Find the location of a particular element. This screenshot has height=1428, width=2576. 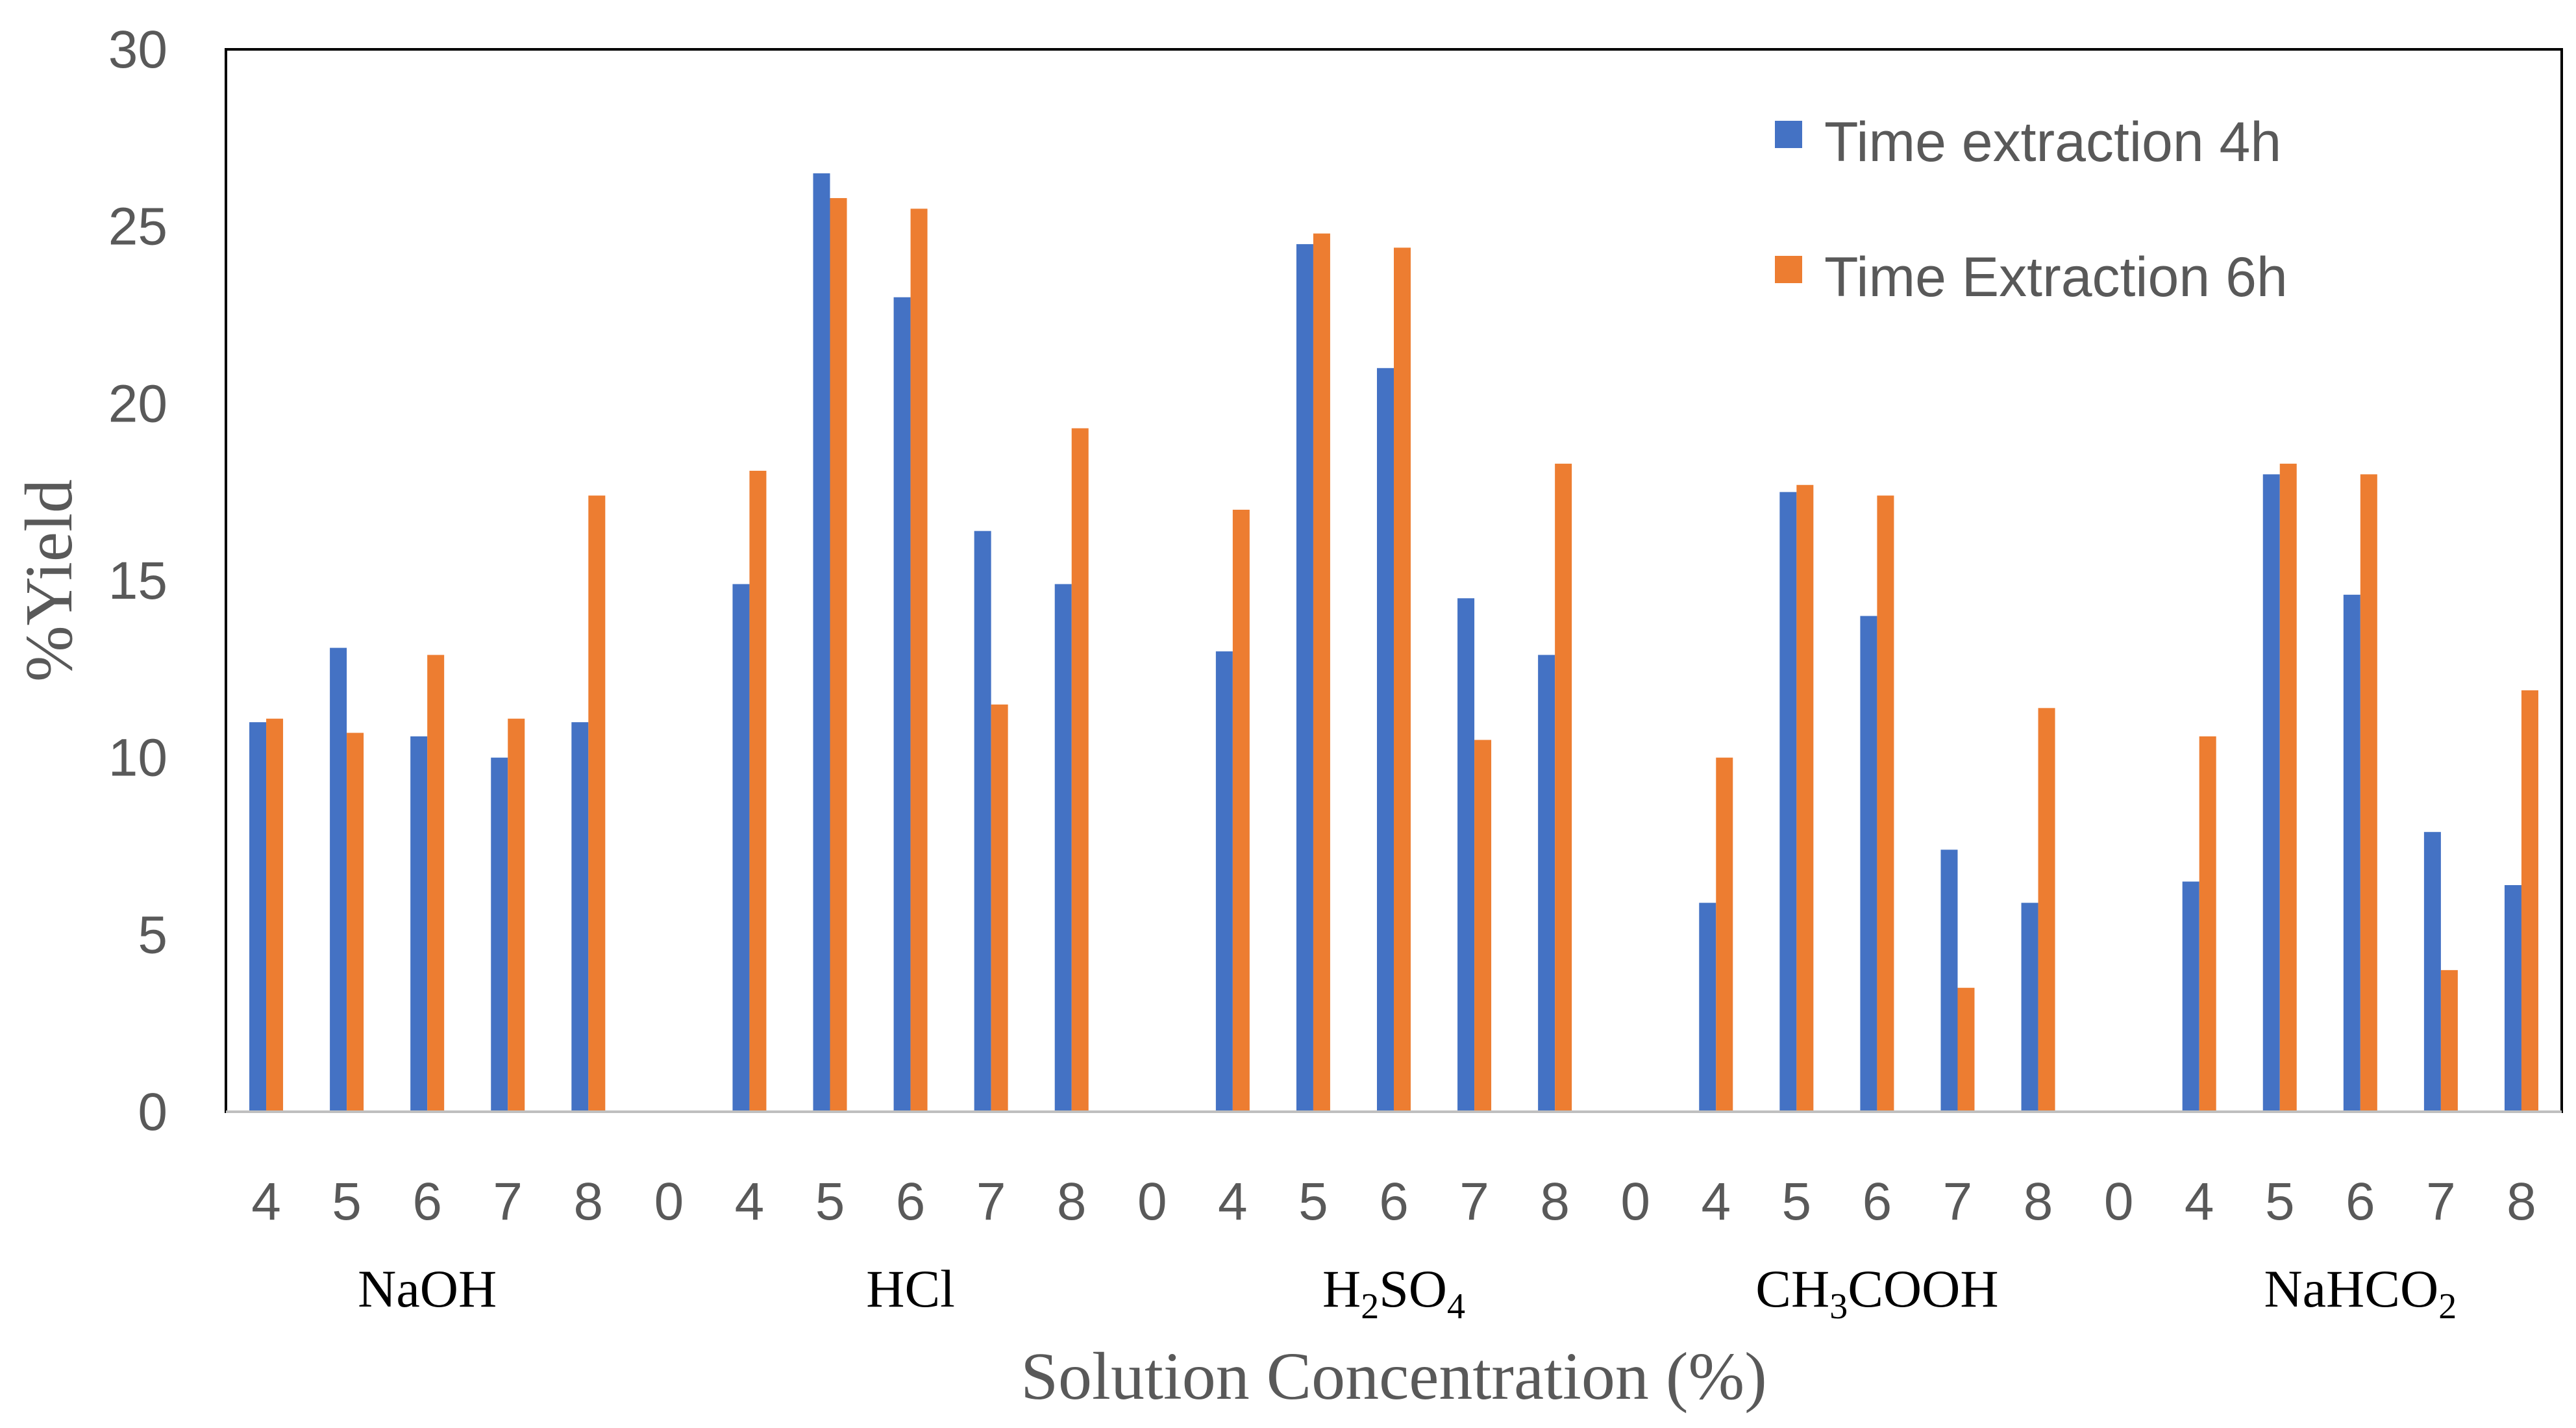

group-labels: NaOH HCl H2SO4 CH3COOH NaHCO2 is located at coordinates (1407, 1293).